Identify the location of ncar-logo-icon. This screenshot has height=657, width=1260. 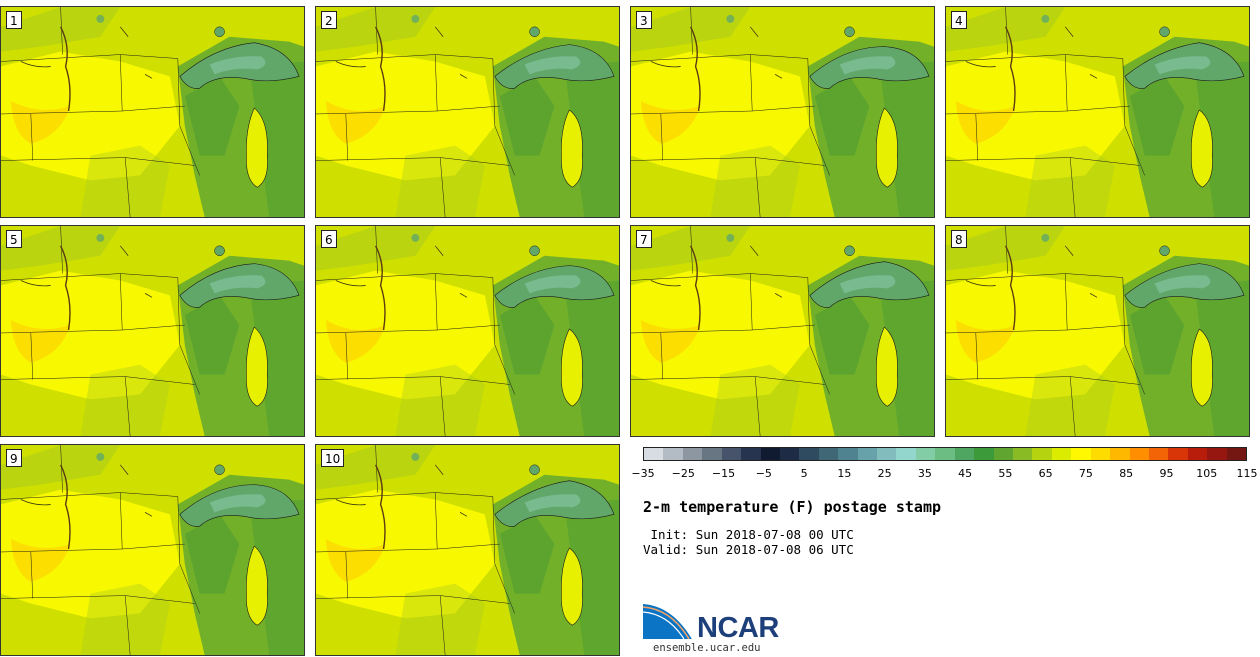
(668, 621).